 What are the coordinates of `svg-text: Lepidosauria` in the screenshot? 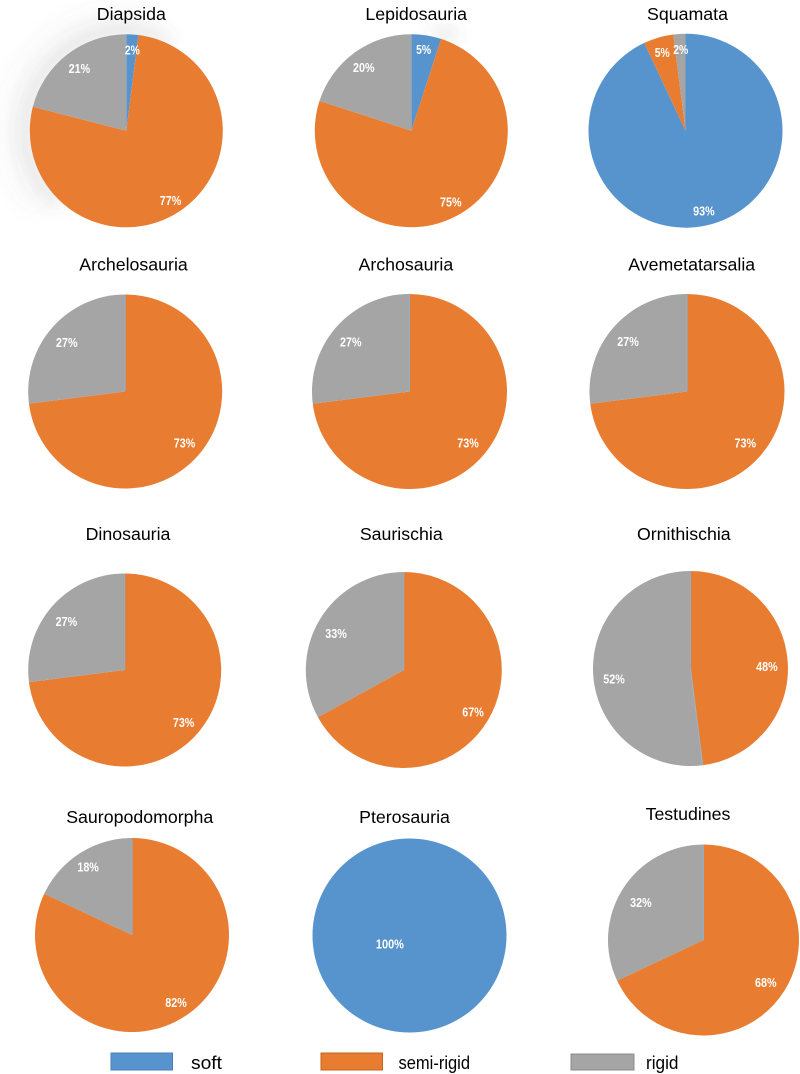 It's located at (416, 14).